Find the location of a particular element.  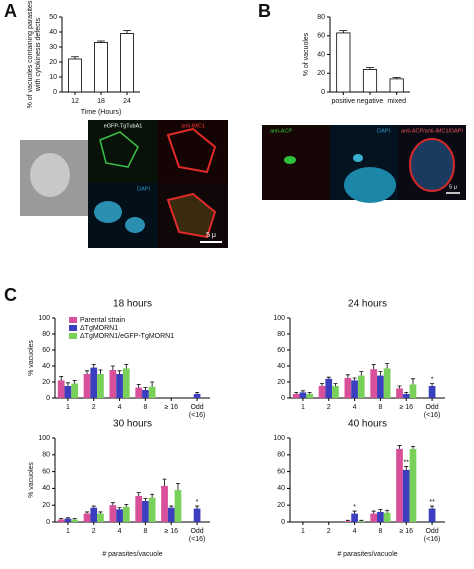

legend-swatch is located at coordinates (73, 336).